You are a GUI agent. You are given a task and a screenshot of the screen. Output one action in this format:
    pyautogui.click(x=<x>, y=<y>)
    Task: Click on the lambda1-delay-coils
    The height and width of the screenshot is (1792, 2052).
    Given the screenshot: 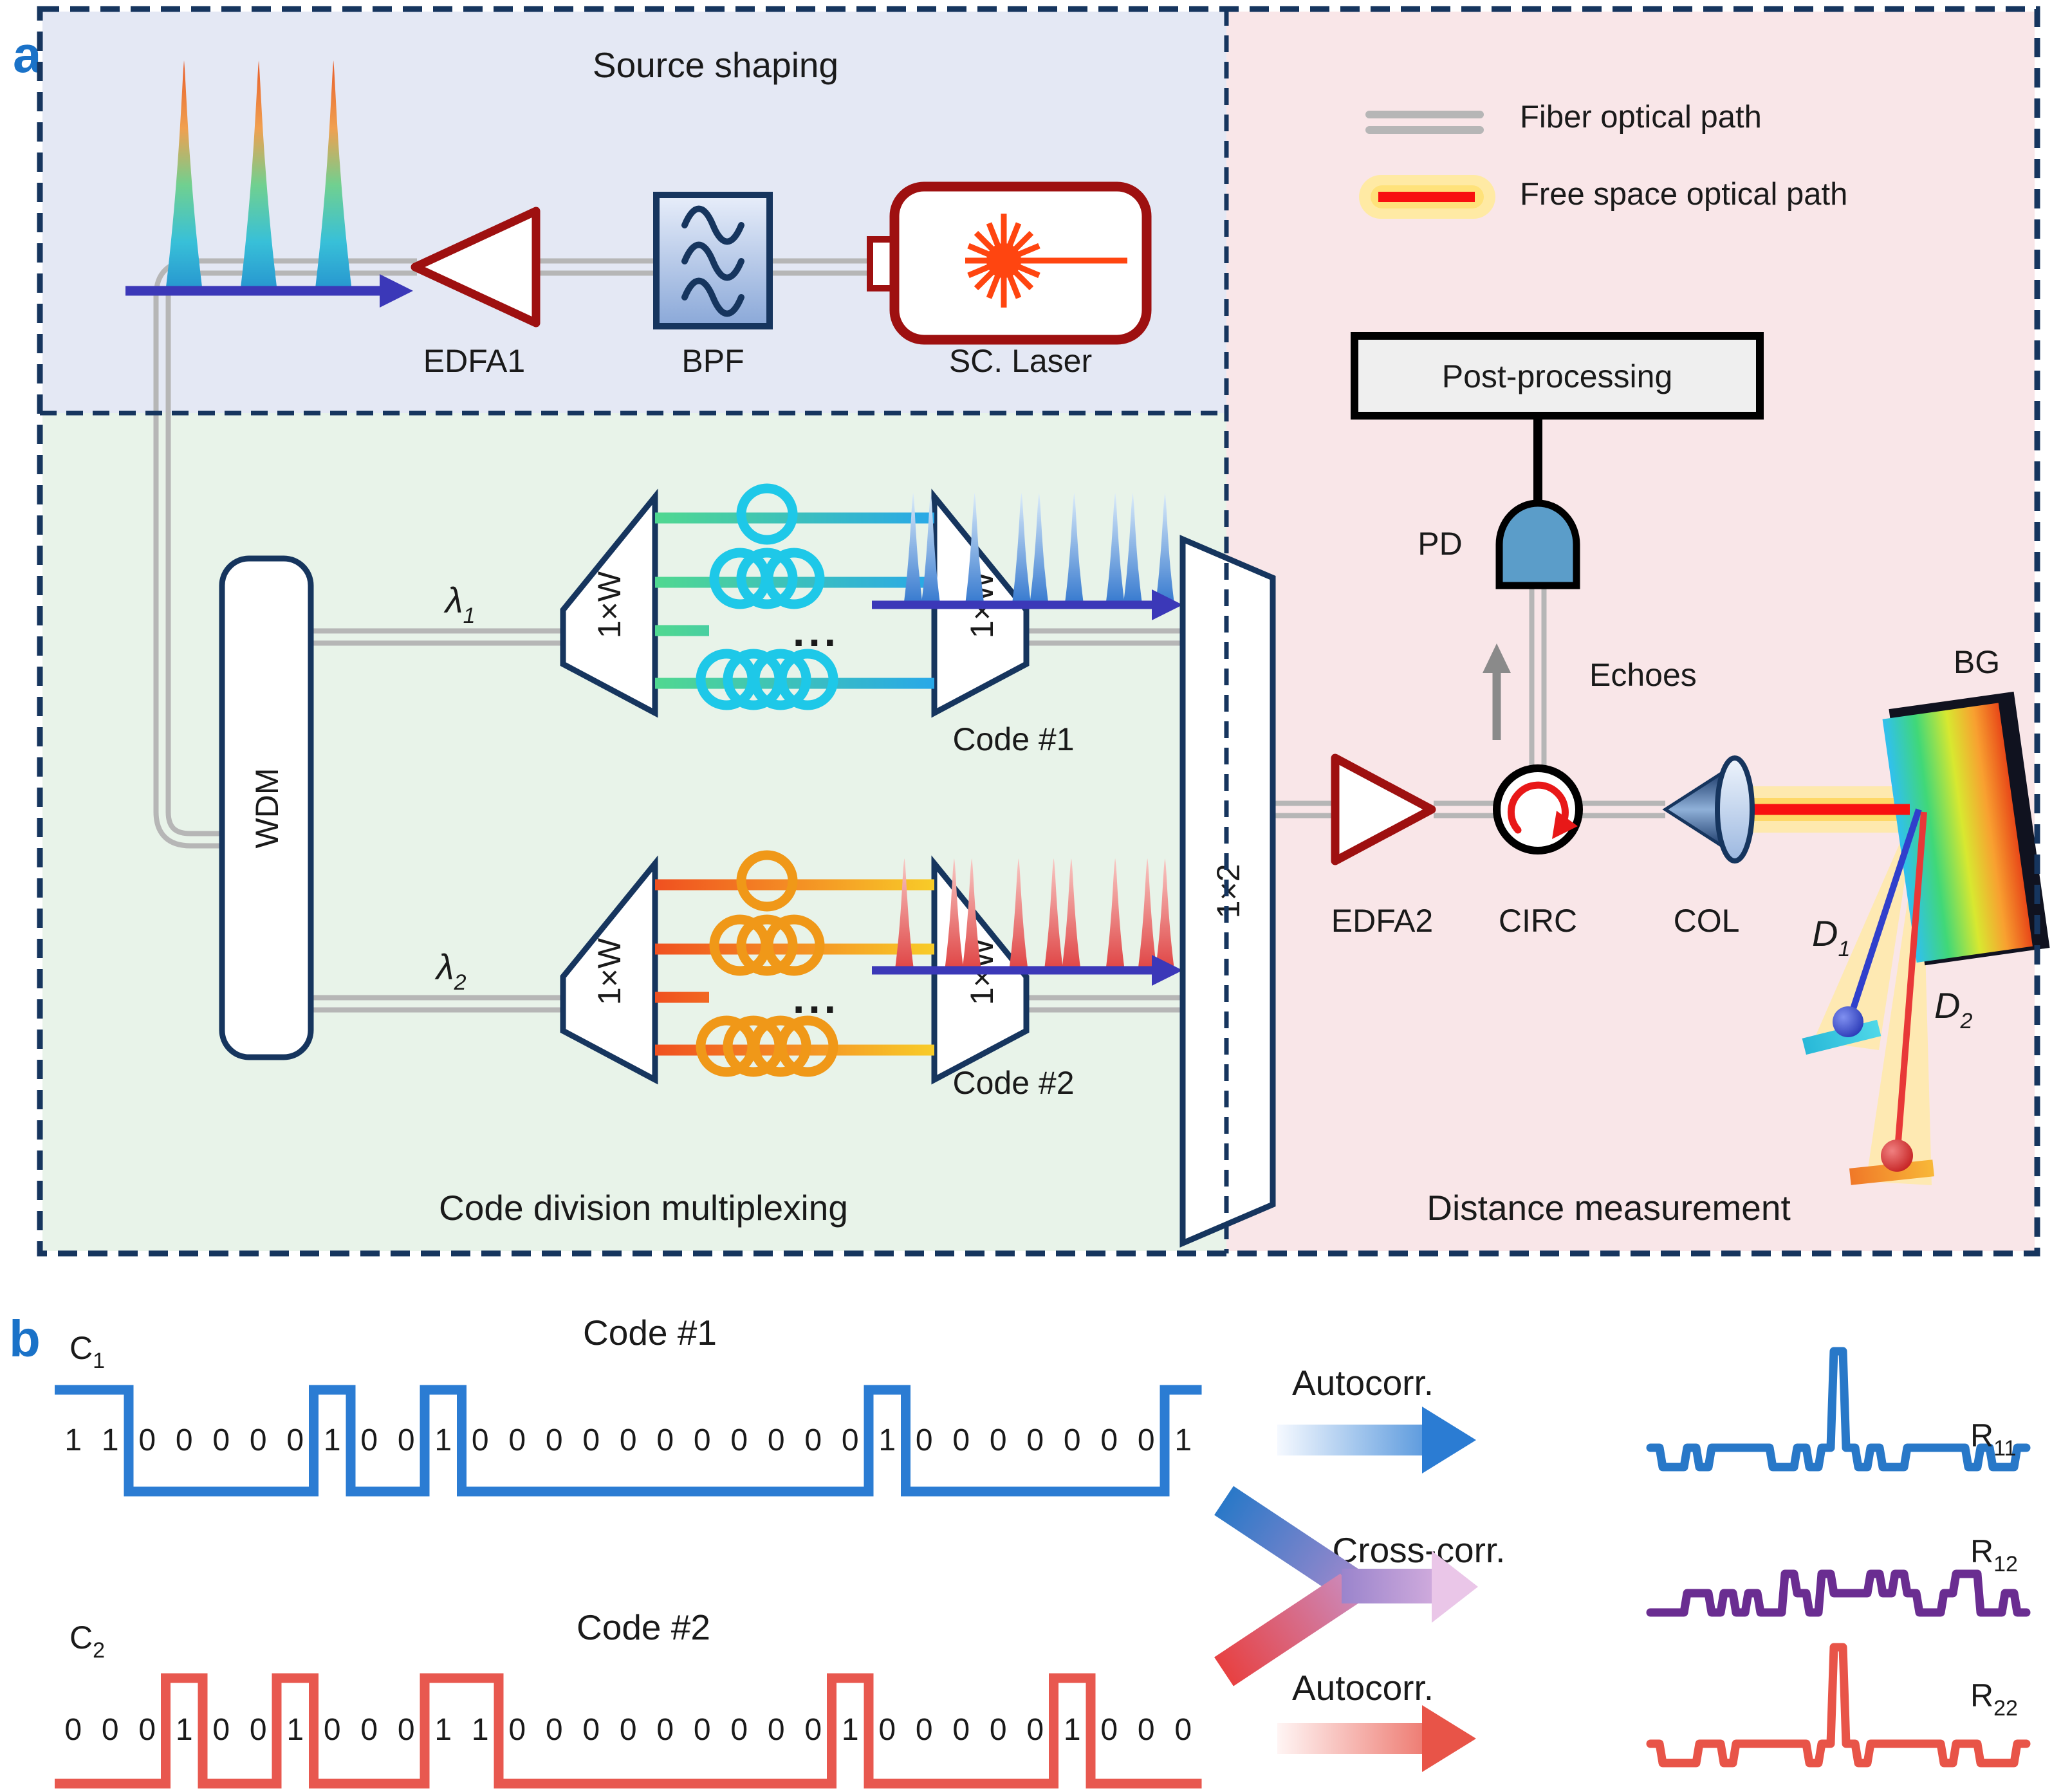 What is the action you would take?
    pyautogui.click(x=794, y=596)
    